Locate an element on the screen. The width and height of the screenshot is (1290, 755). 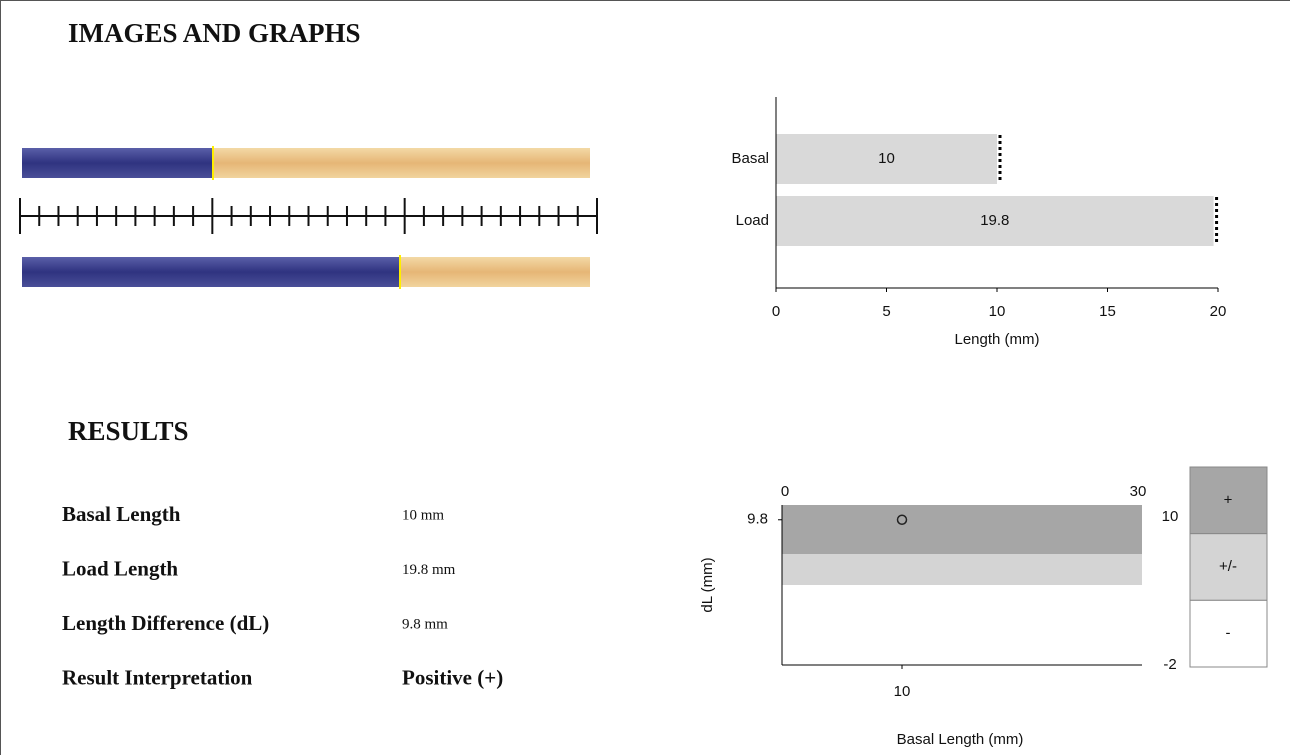
result-value: 9.8 mm is located at coordinates (425, 624).